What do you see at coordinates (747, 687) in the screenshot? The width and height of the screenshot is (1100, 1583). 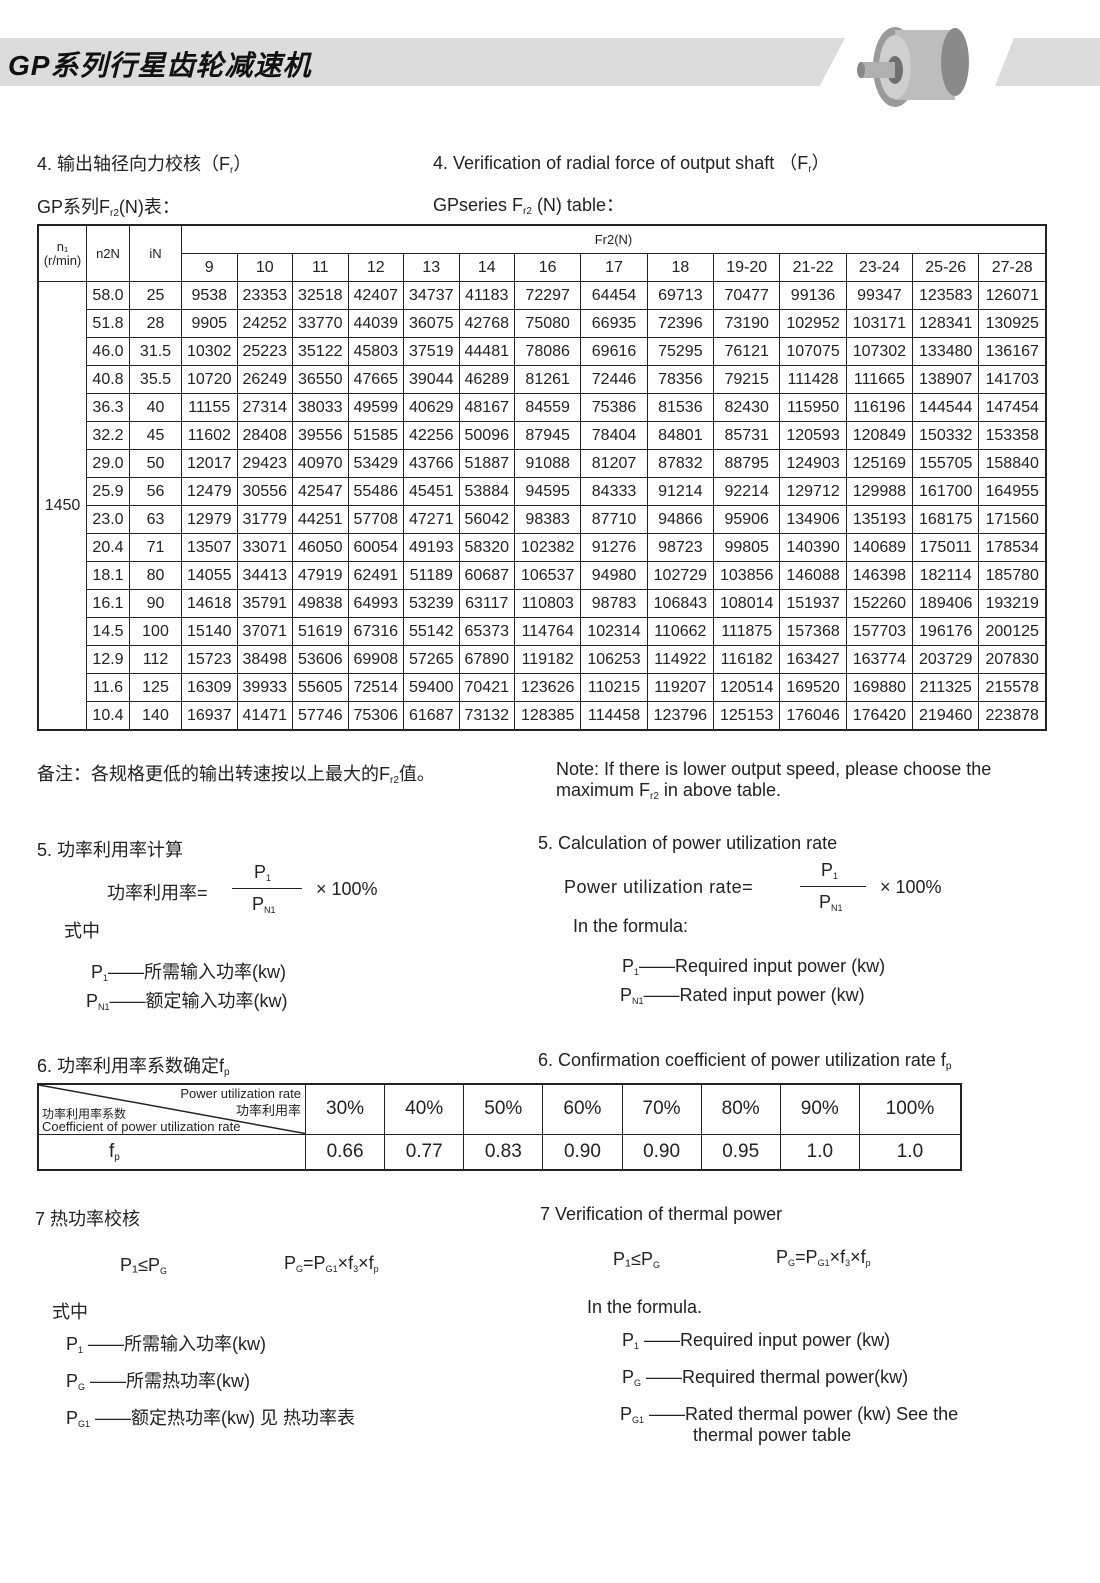 I see `fr2-cell: 120514` at bounding box center [747, 687].